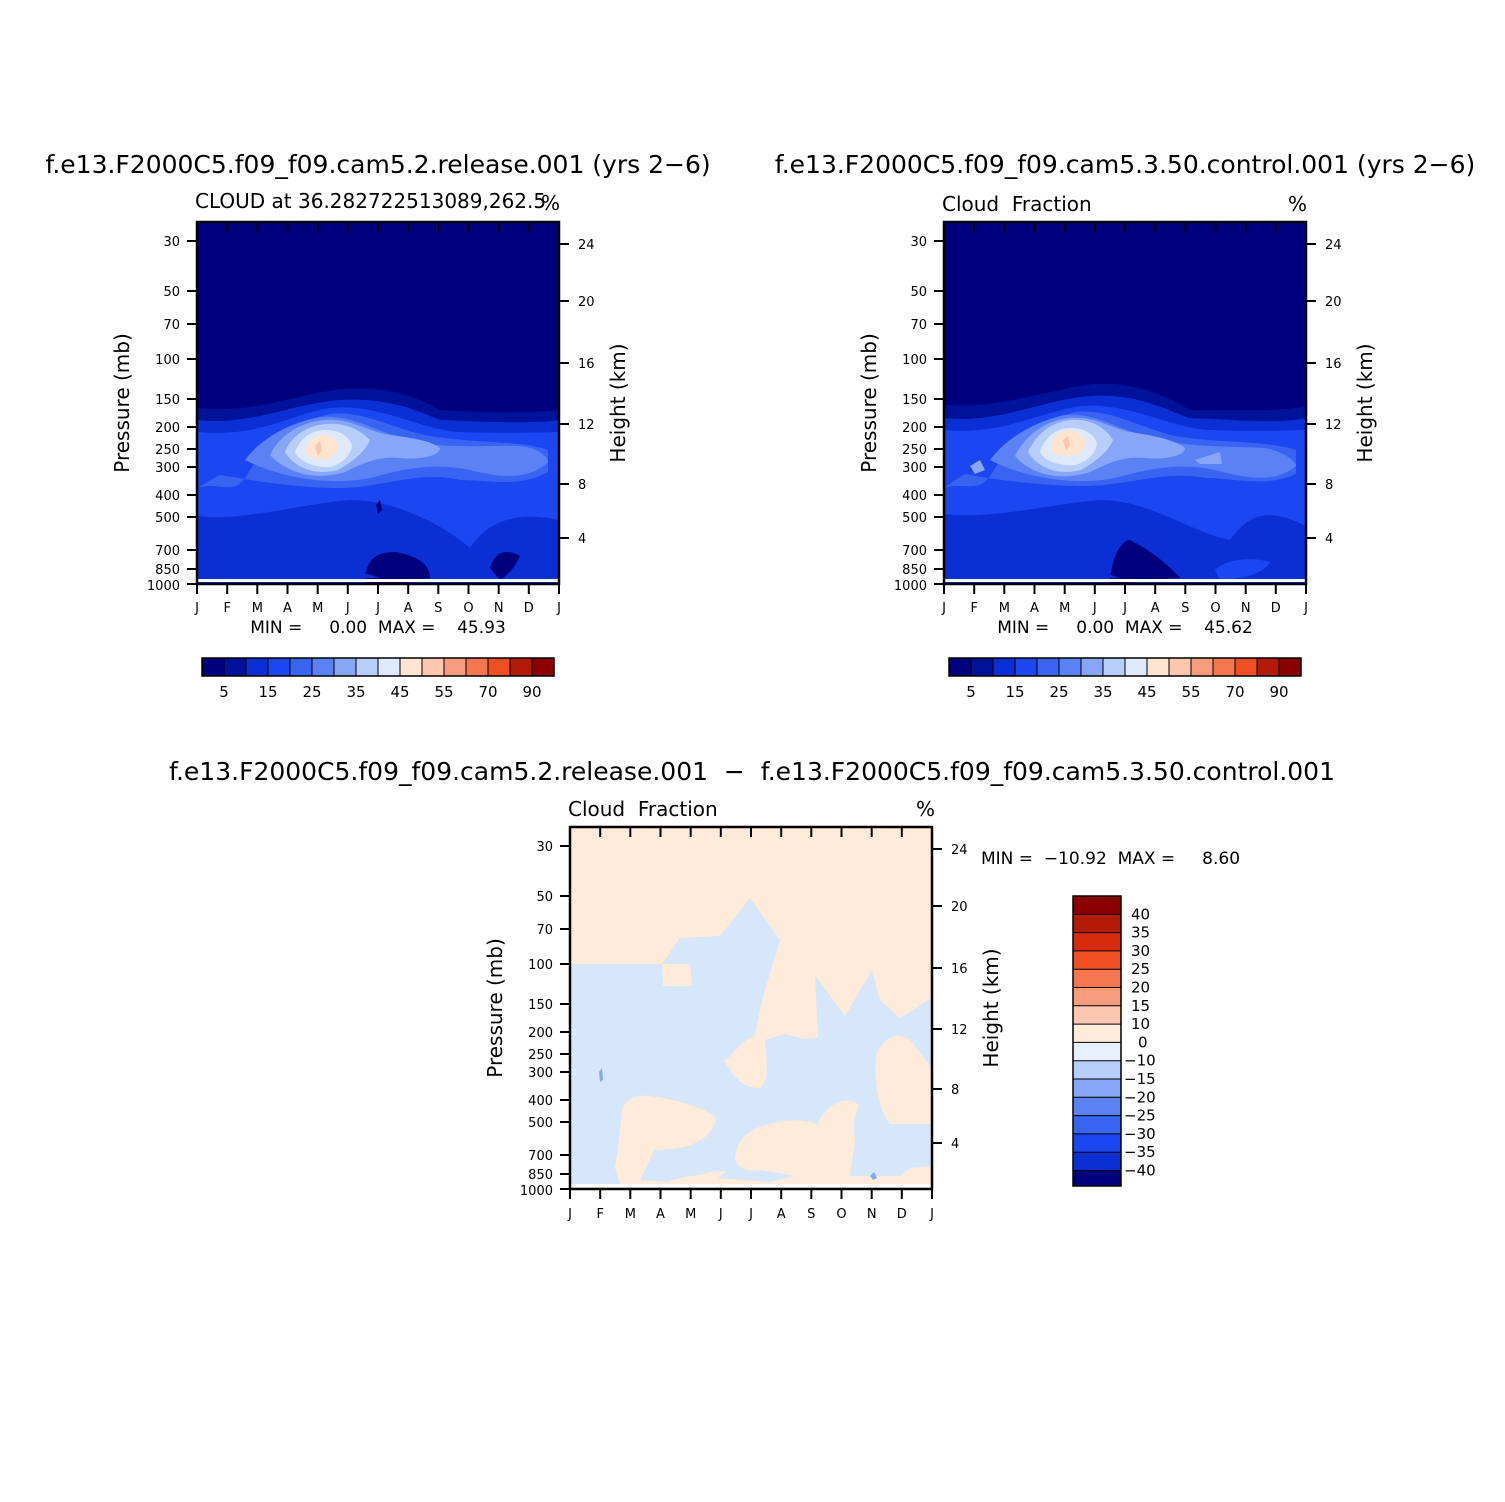 The height and width of the screenshot is (1502, 1505). Describe the element at coordinates (540, 1156) in the screenshot. I see `panel-3-ytick-label: 700` at that location.